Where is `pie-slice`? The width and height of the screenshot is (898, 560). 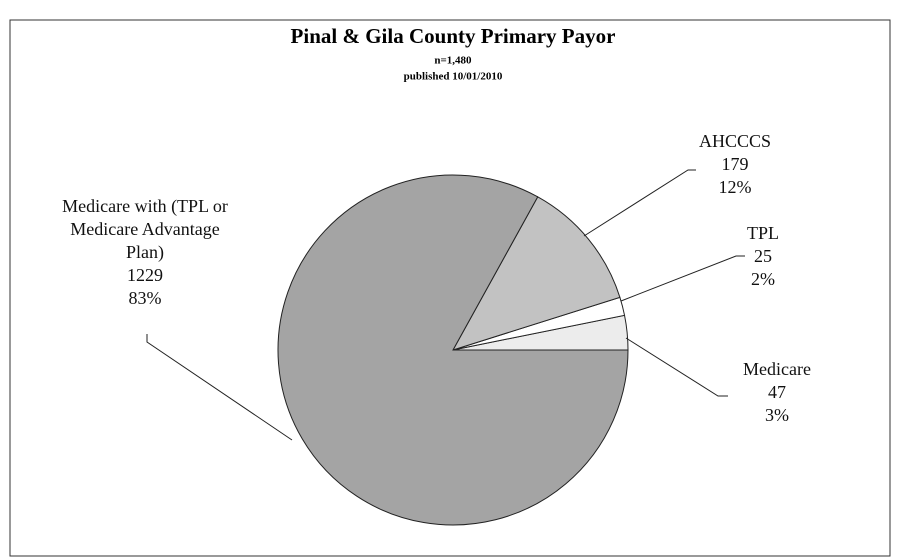
pie-slice is located at coordinates (536, 273).